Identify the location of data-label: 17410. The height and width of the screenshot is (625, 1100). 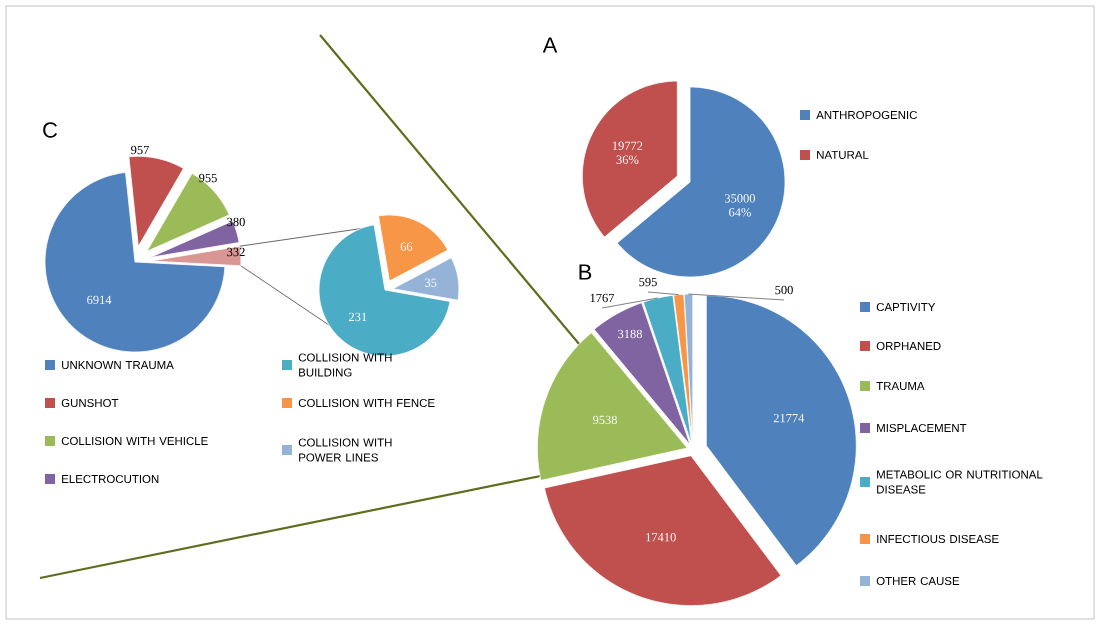
(661, 537).